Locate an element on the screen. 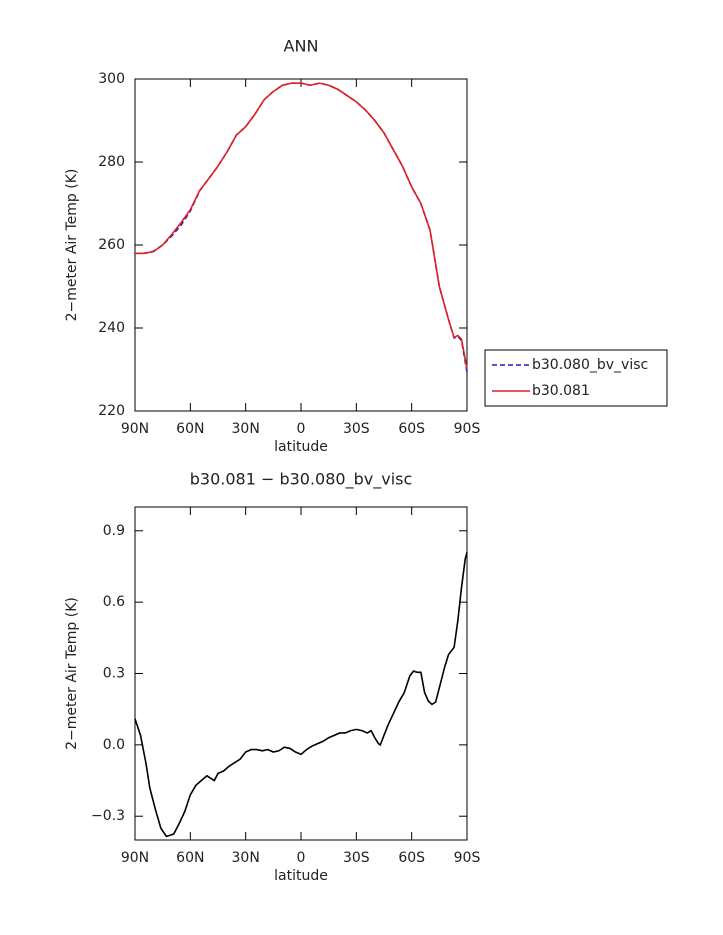 Image resolution: width=723 pixels, height=935 pixels. y-tick-label: 240 is located at coordinates (111, 328).